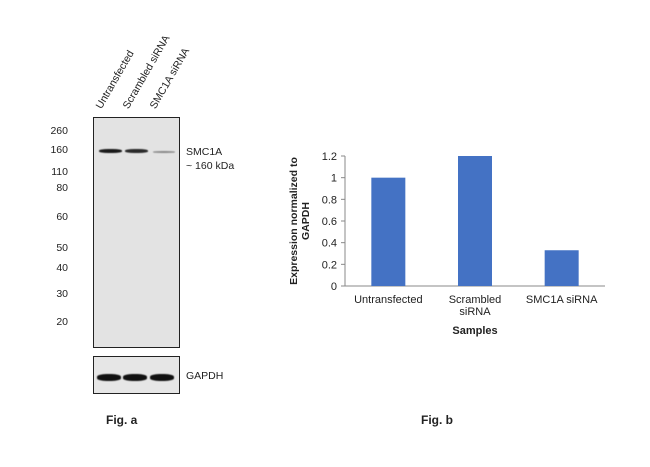 Image resolution: width=650 pixels, height=467 pixels. Describe the element at coordinates (562, 300) in the screenshot. I see `x-tick-label: SMC1A siRNA` at that location.